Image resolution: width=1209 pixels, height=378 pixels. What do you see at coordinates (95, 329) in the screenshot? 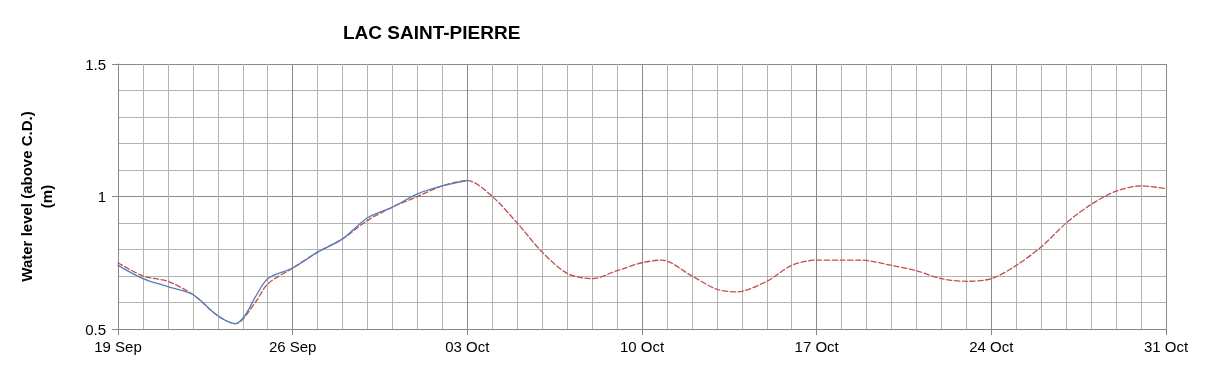
I see `y-tick-label: 0.5` at bounding box center [95, 329].